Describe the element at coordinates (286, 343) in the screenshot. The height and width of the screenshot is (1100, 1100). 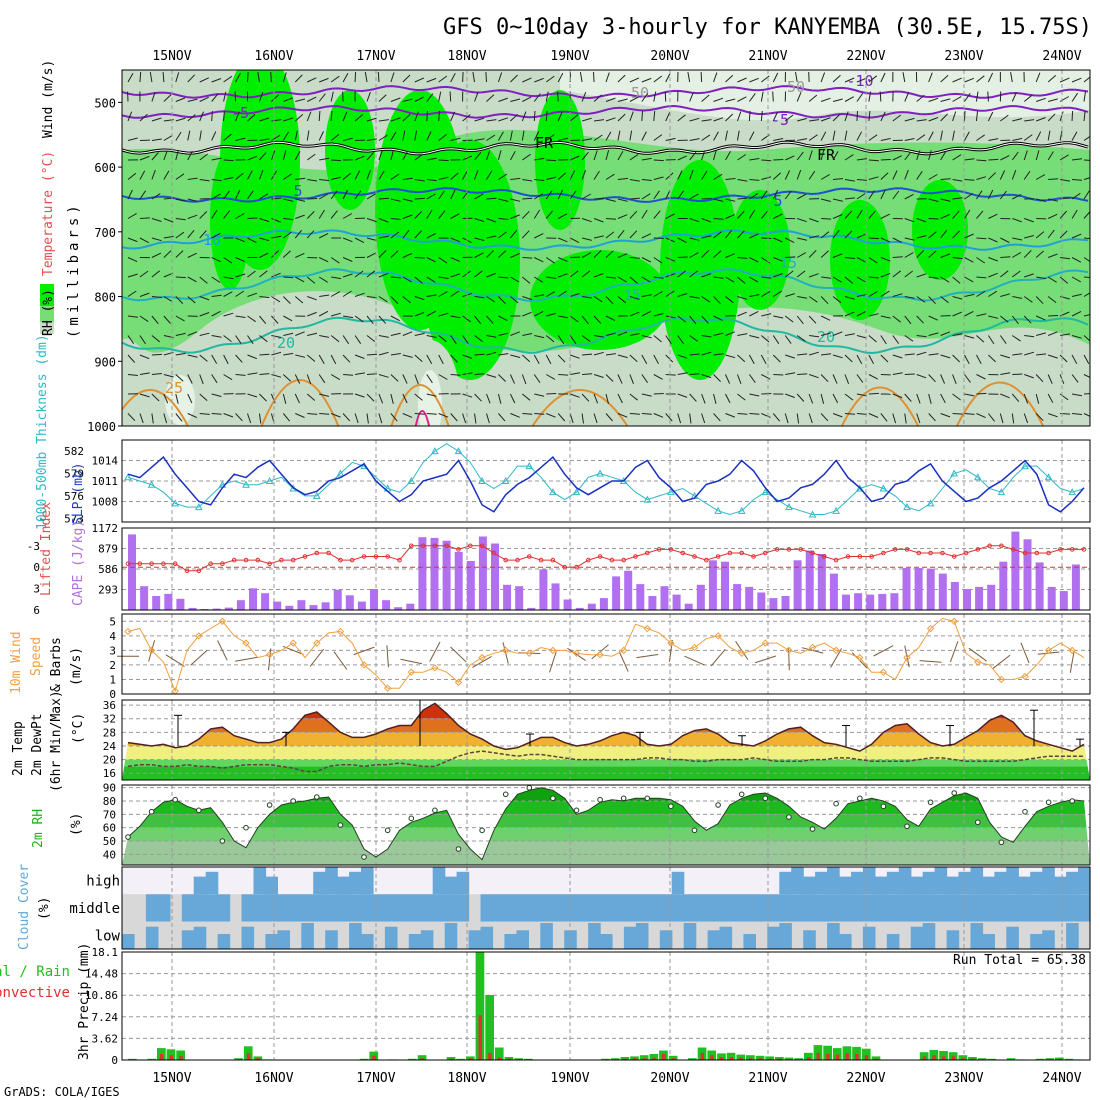
I see `contour-label: 20` at that location.